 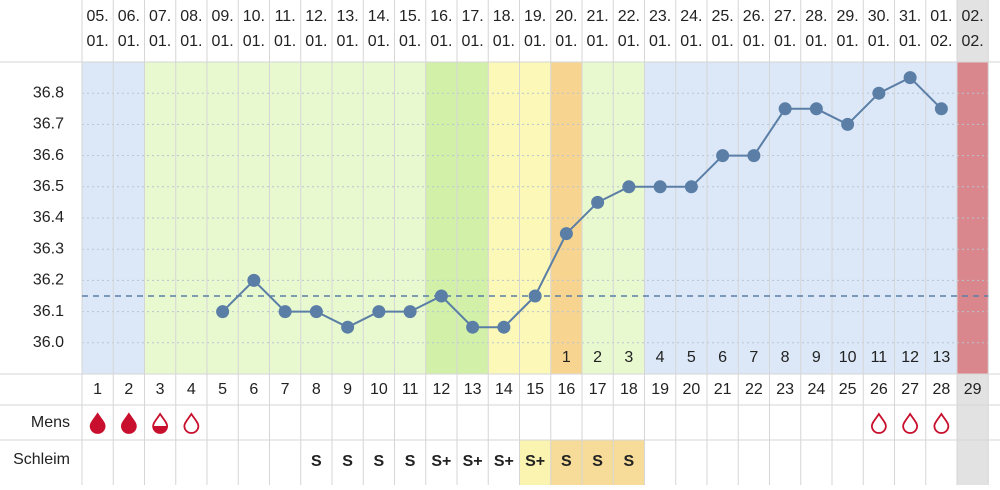 What do you see at coordinates (191, 16) in the screenshot?
I see `date-day: 08.` at bounding box center [191, 16].